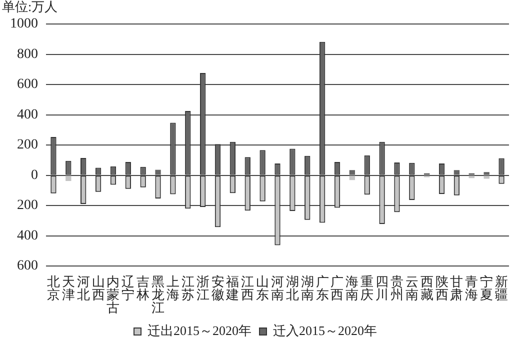  Describe the element at coordinates (292, 288) in the screenshot. I see `x-tick-label: 湖北` at that location.